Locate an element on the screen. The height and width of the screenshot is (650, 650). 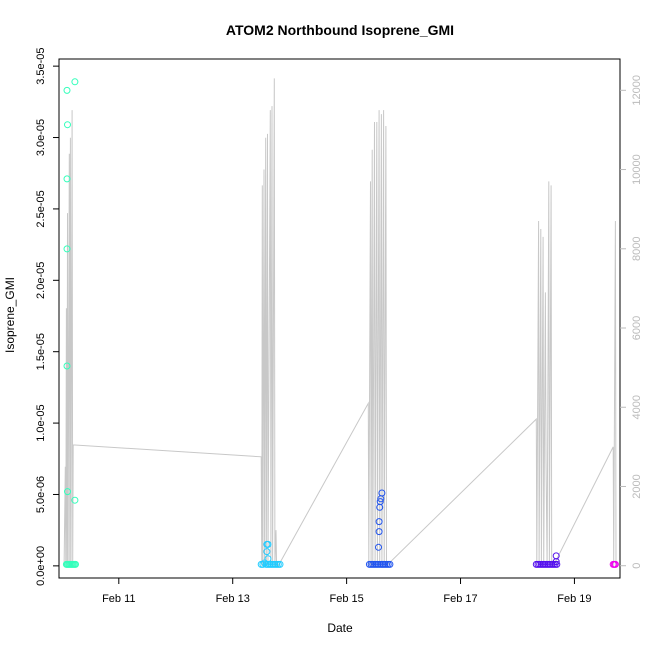
y-axis-label: Isoprene_GMI is located at coordinates (10, 315).